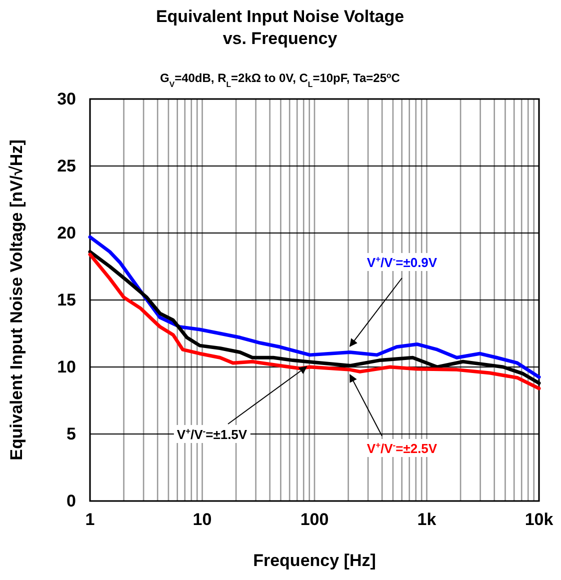 This screenshot has height=580, width=561. I want to click on y-tick-label: 0, so click(71, 500).